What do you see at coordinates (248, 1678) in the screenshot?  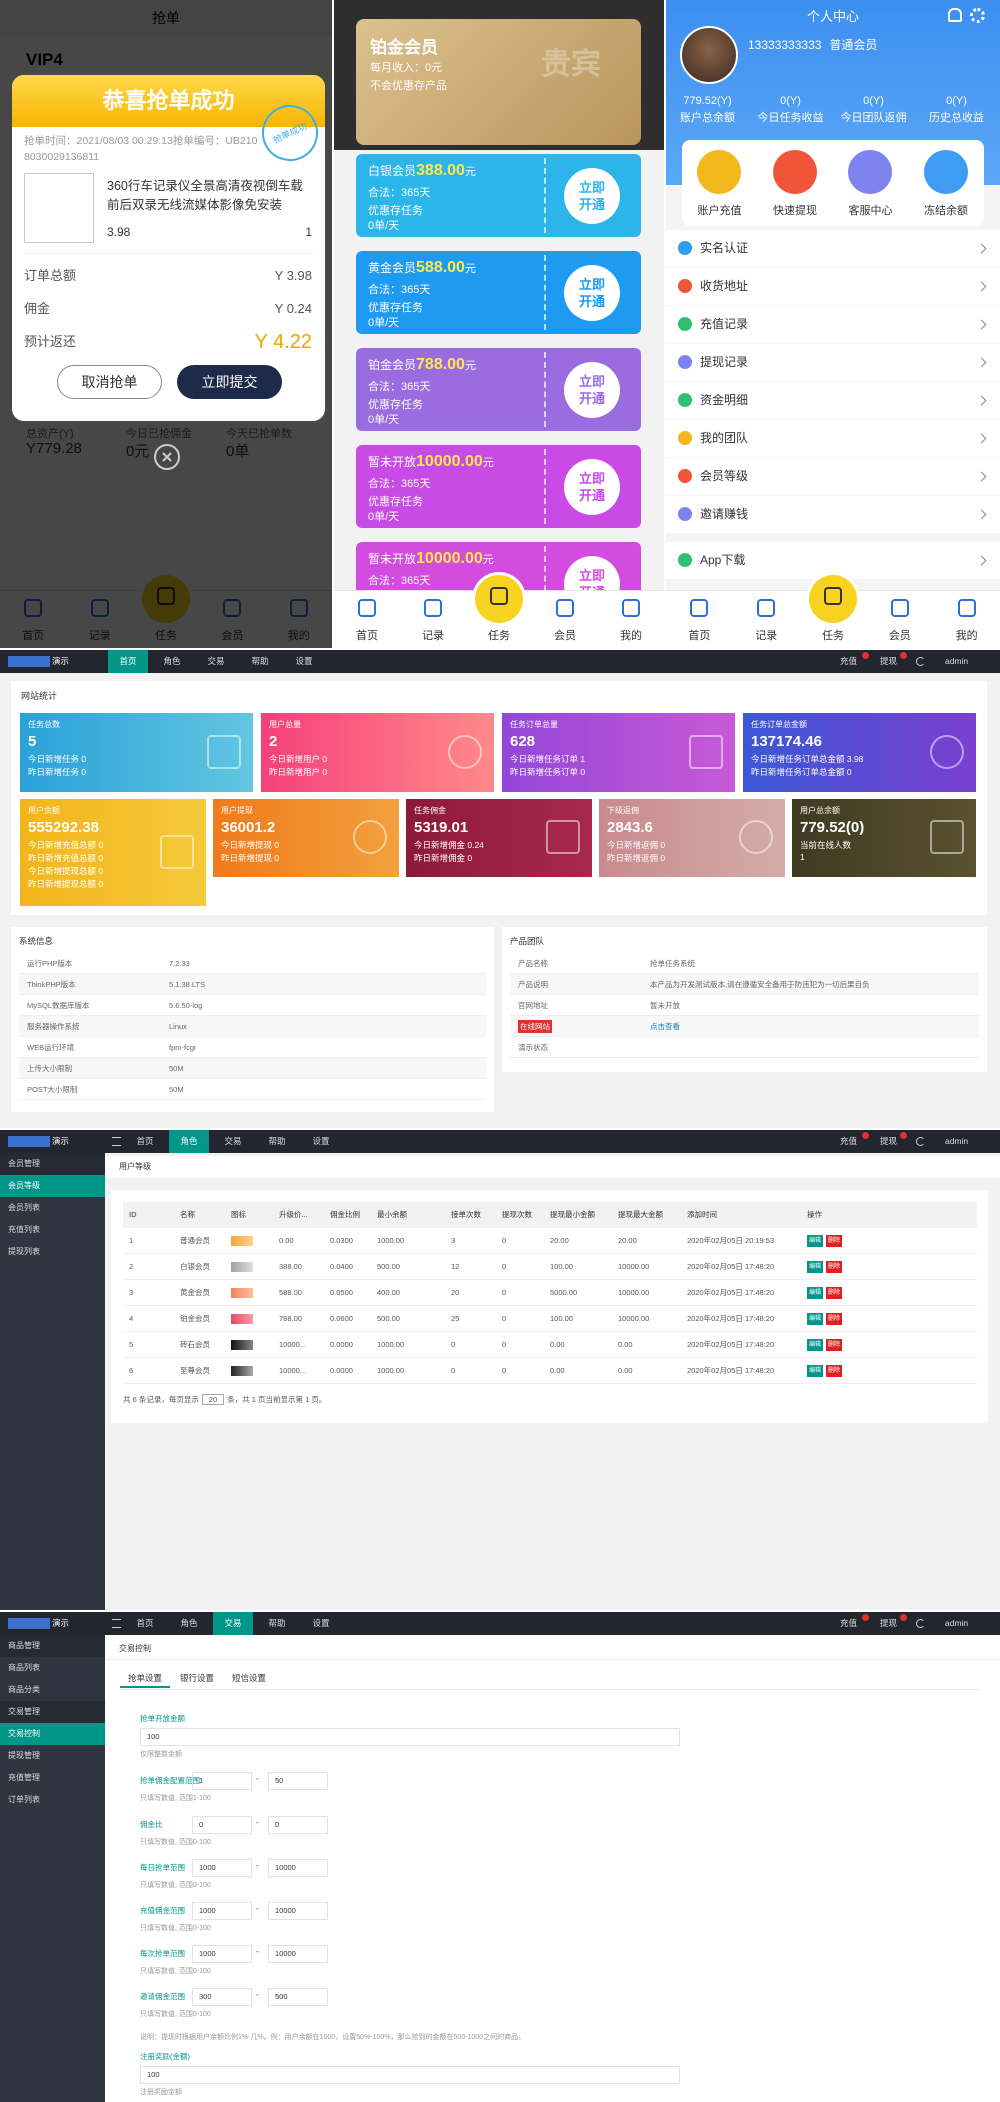 I see `settings-tab: 短信设置` at bounding box center [248, 1678].